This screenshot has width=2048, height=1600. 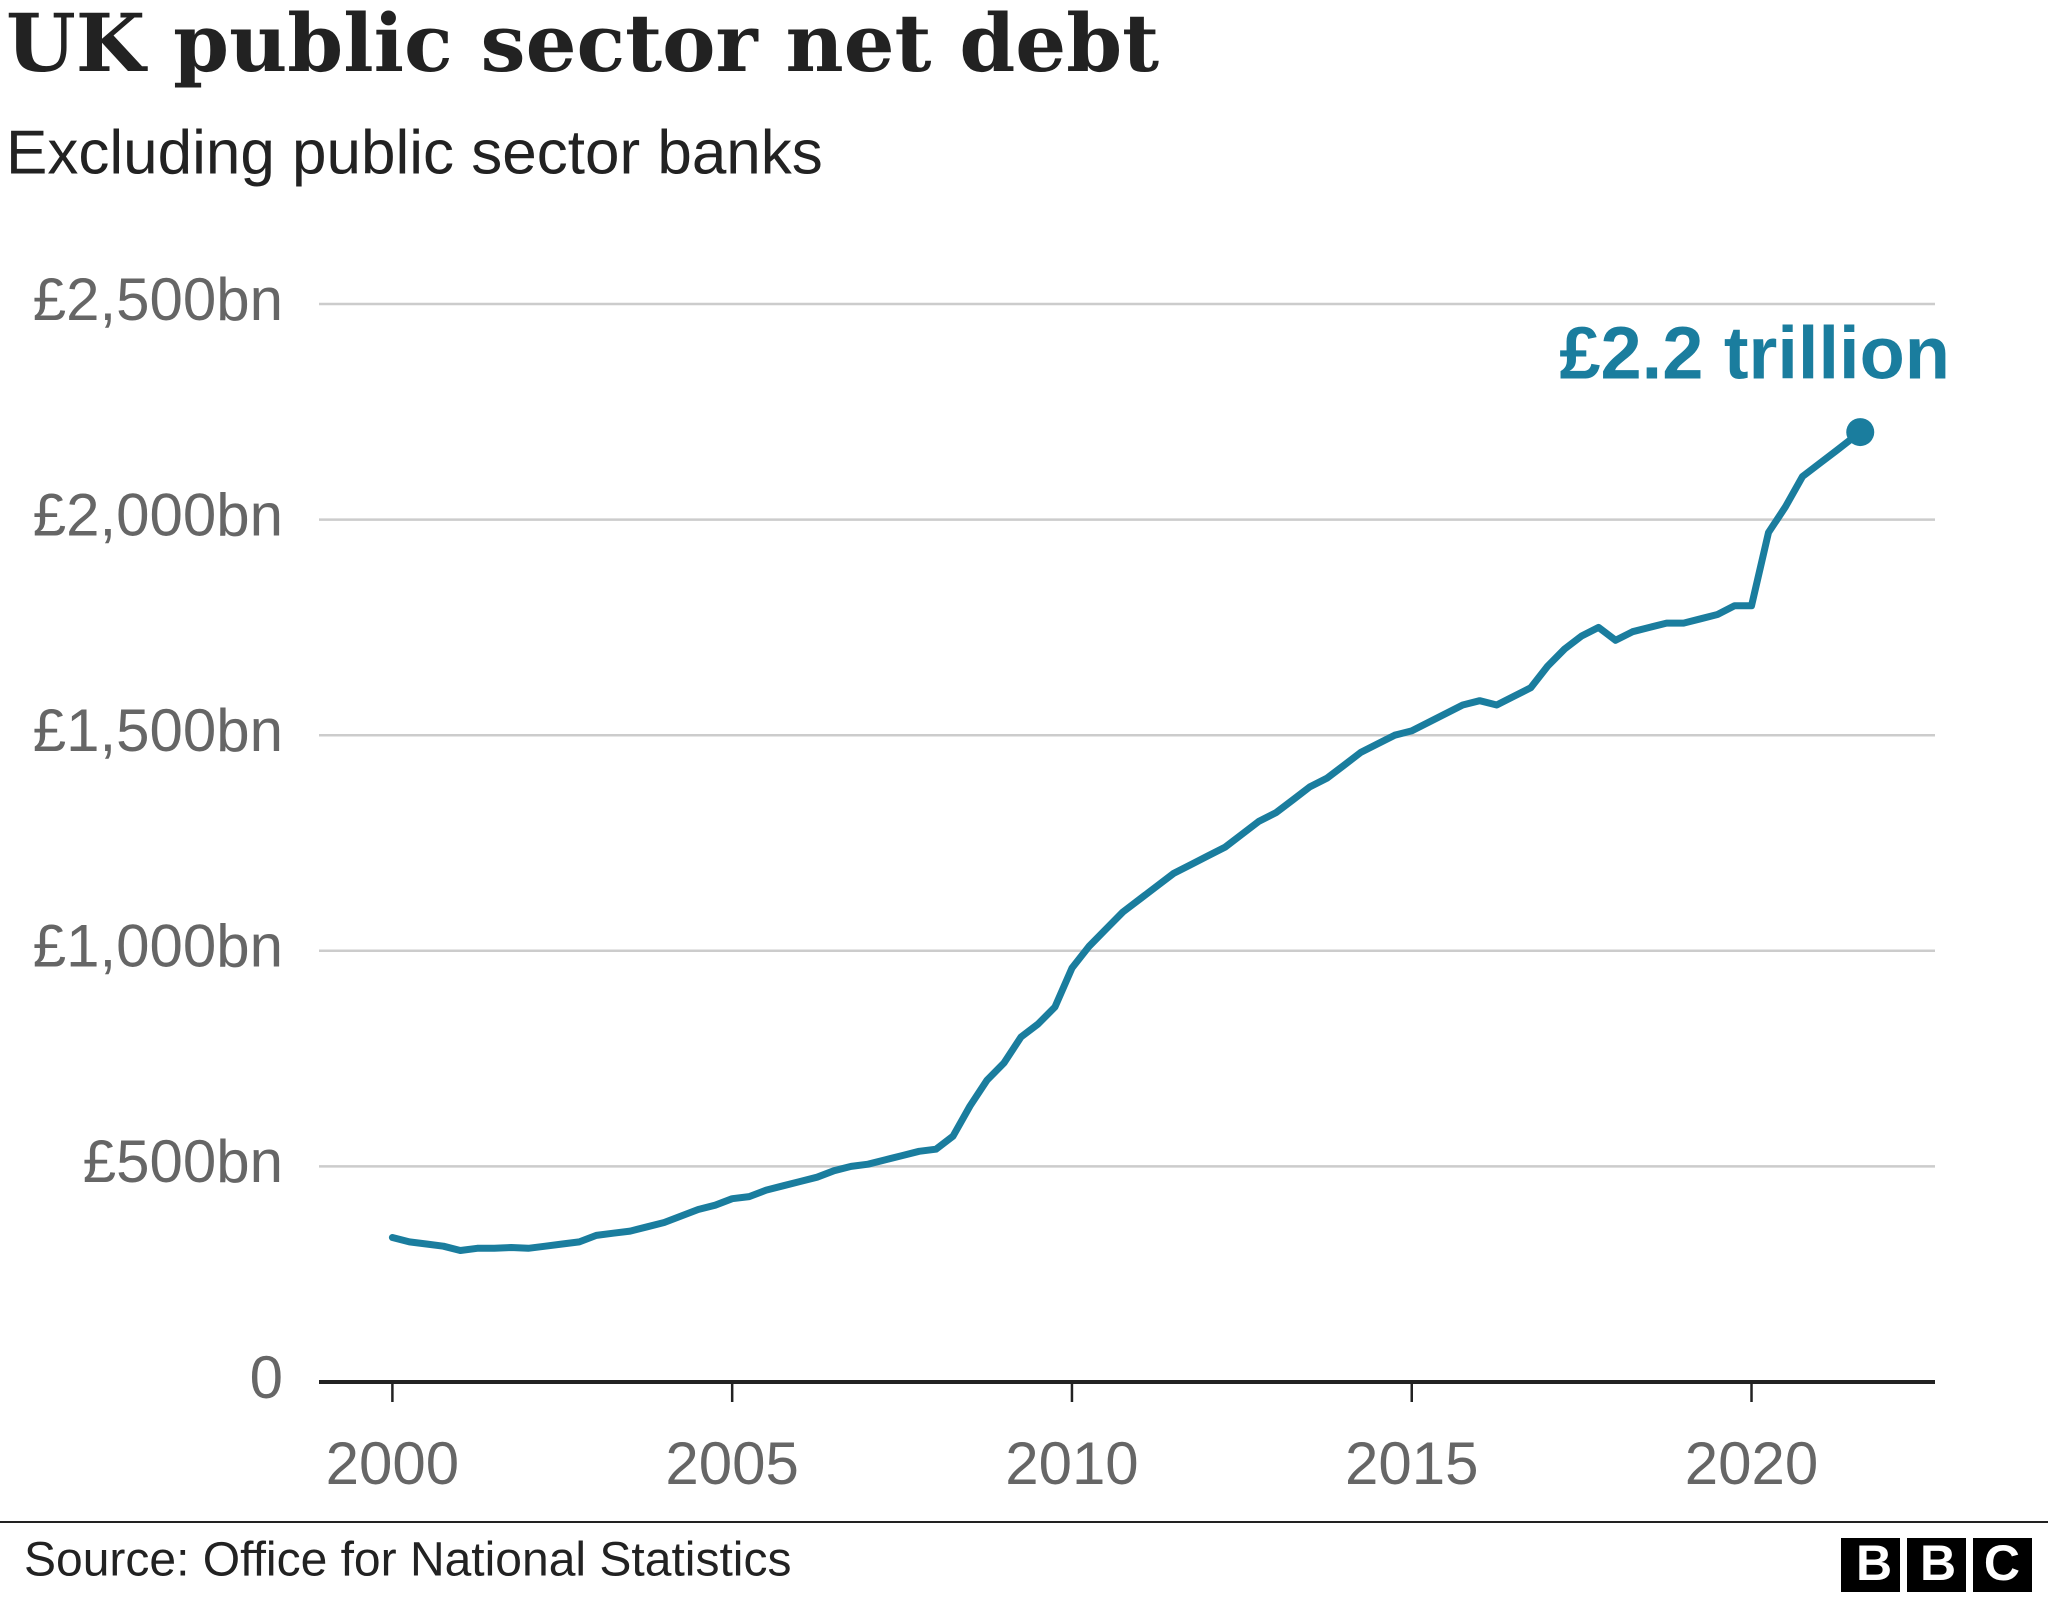 I want to click on y-tick-label: £2,500bn, so click(x=158, y=299).